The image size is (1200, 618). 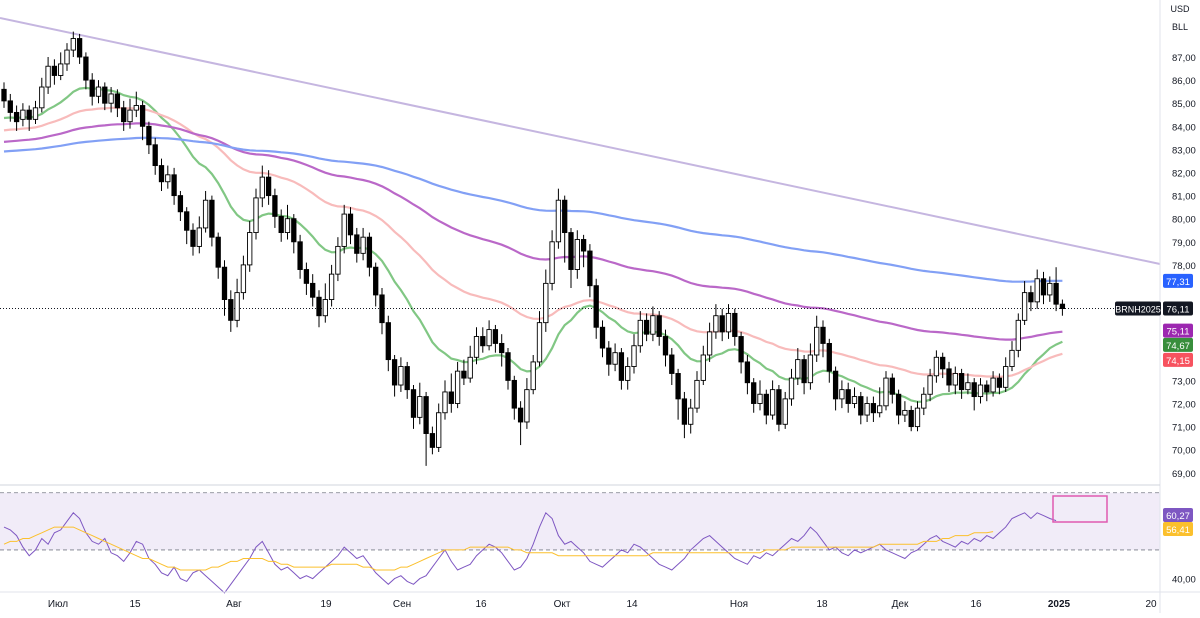 What do you see at coordinates (1178, 361) in the screenshot?
I see `price-badge-text: 74,15` at bounding box center [1178, 361].